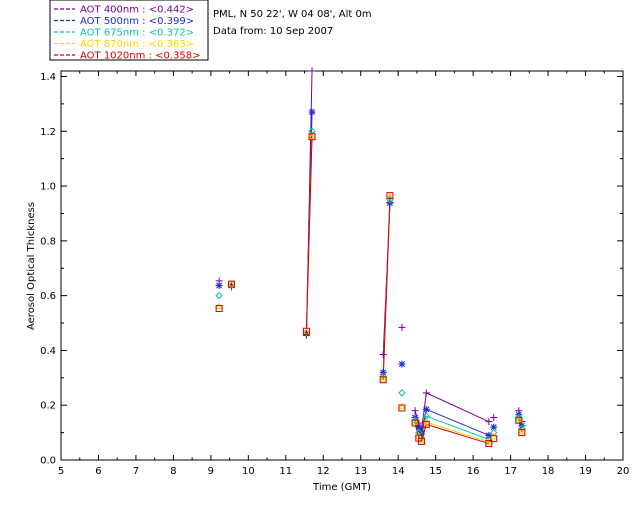  Describe the element at coordinates (98, 471) in the screenshot. I see `x-tick-label: 6` at that location.